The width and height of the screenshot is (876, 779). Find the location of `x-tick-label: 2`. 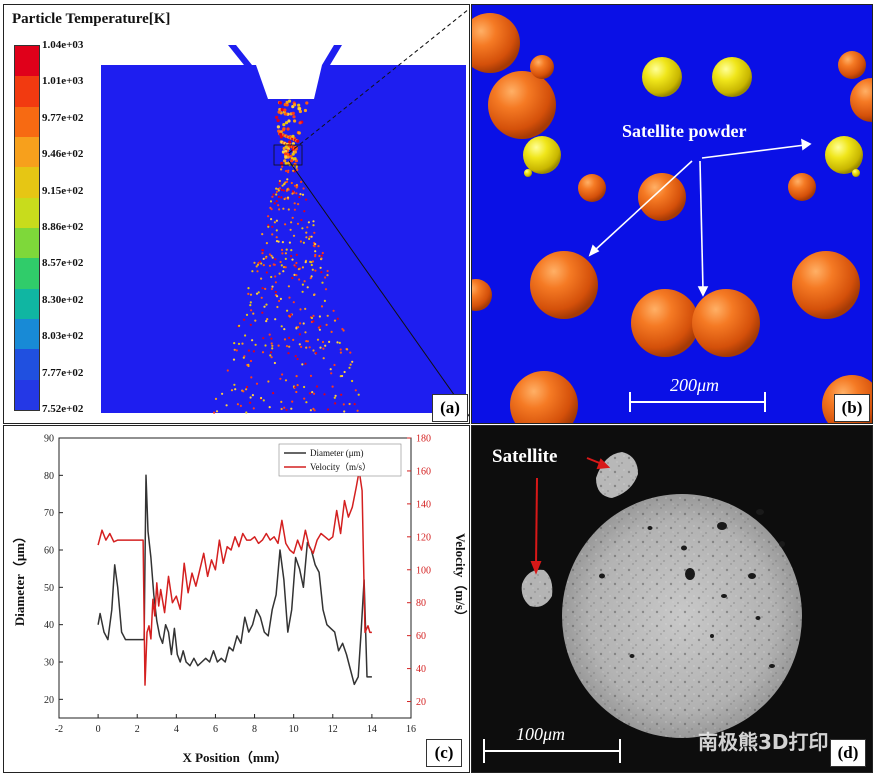

x-tick-label: 2 is located at coordinates (137, 729).